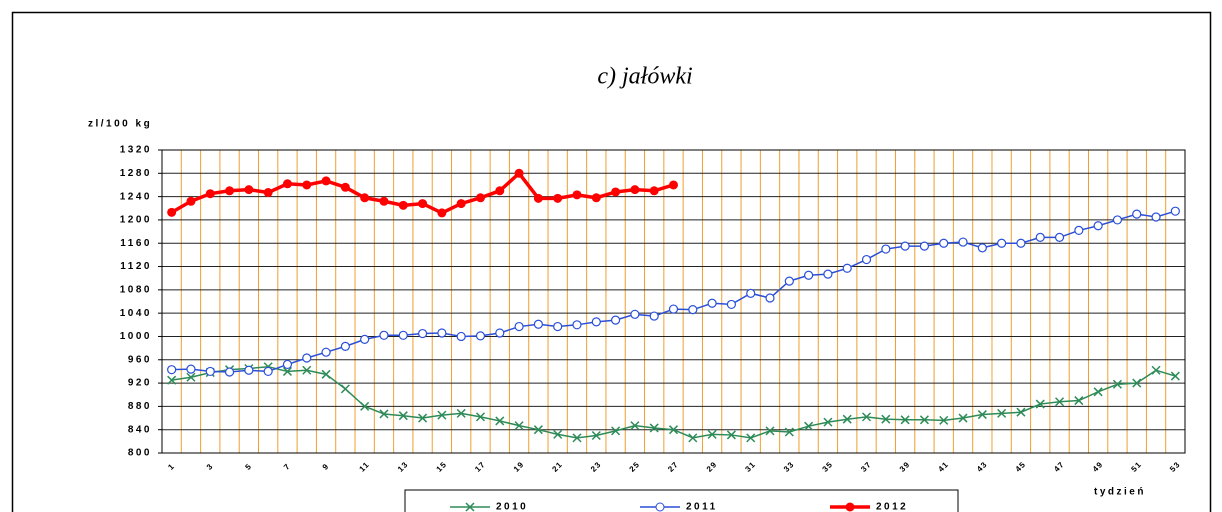  Describe the element at coordinates (140, 453) in the screenshot. I see `y-tick-label: 800` at that location.